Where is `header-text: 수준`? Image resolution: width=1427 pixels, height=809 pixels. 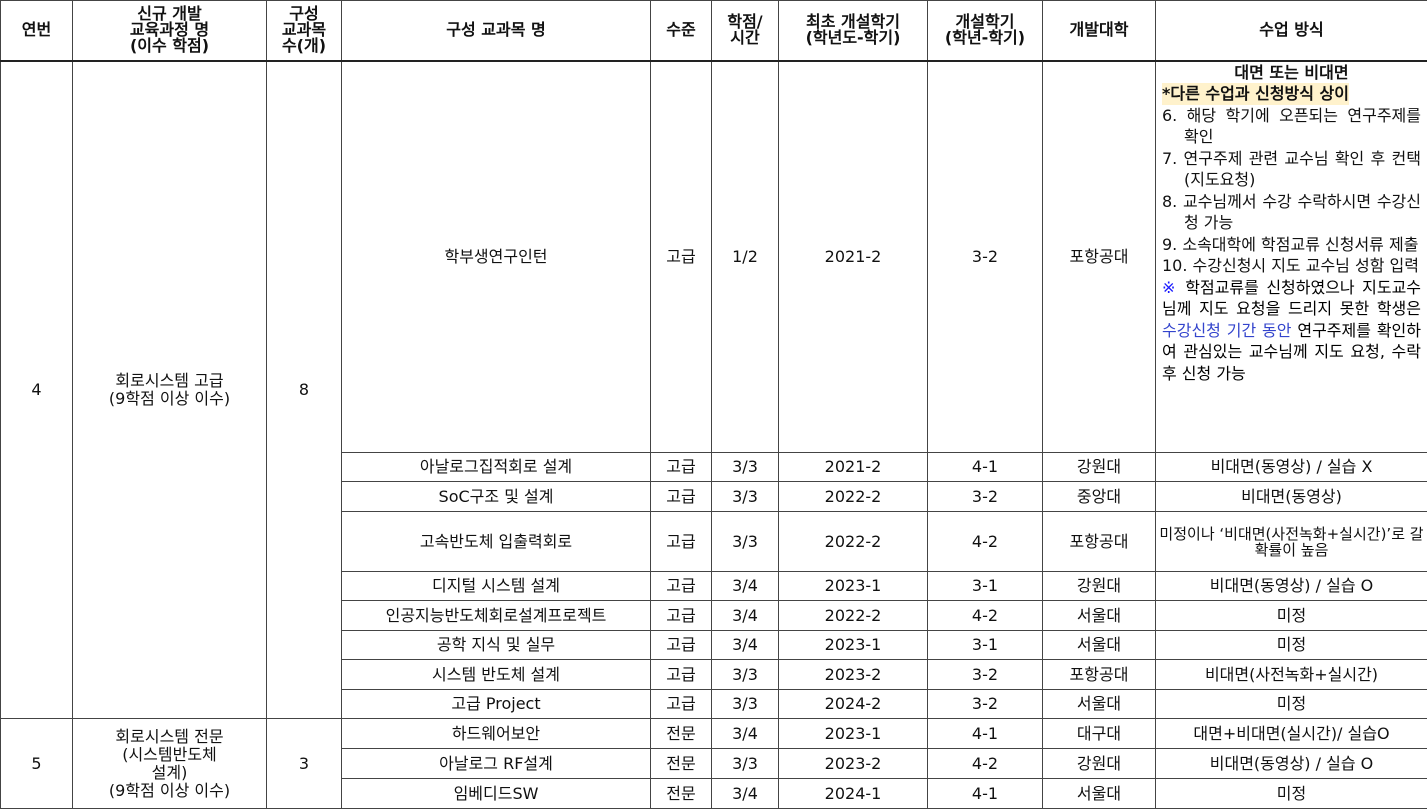
header-text: 수준 is located at coordinates (680, 29).